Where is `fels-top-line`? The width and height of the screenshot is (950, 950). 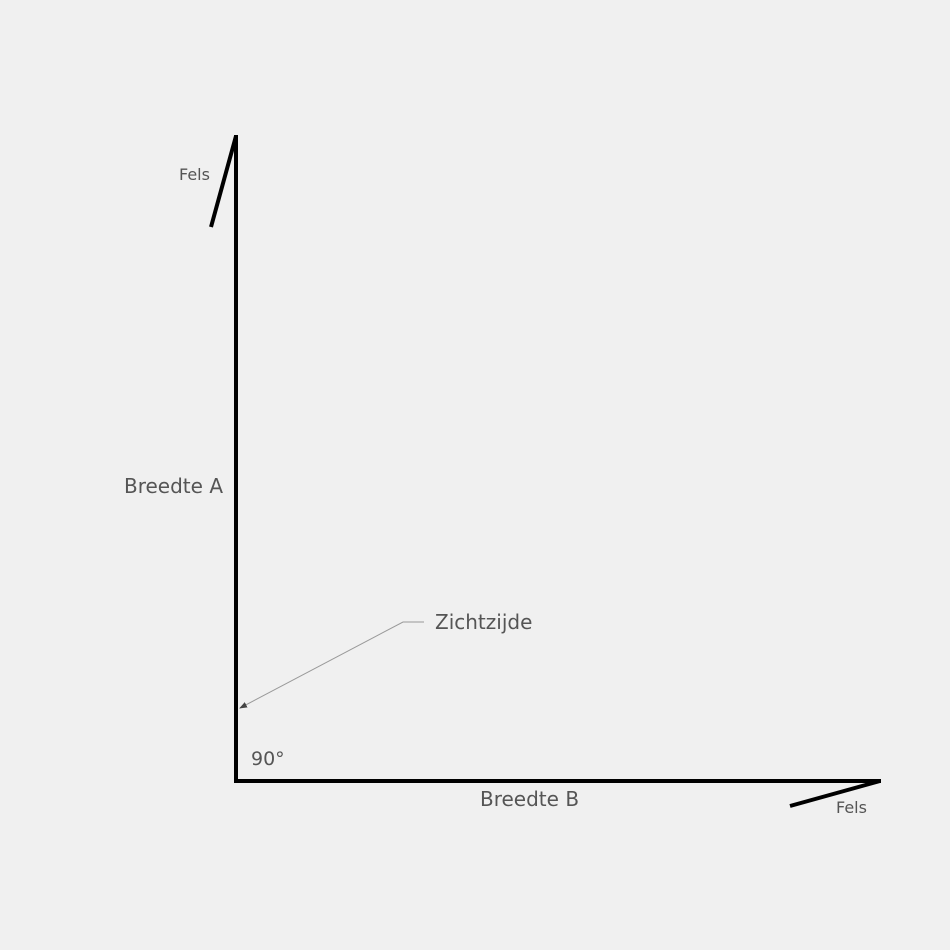
fels-top-line is located at coordinates (223, 181).